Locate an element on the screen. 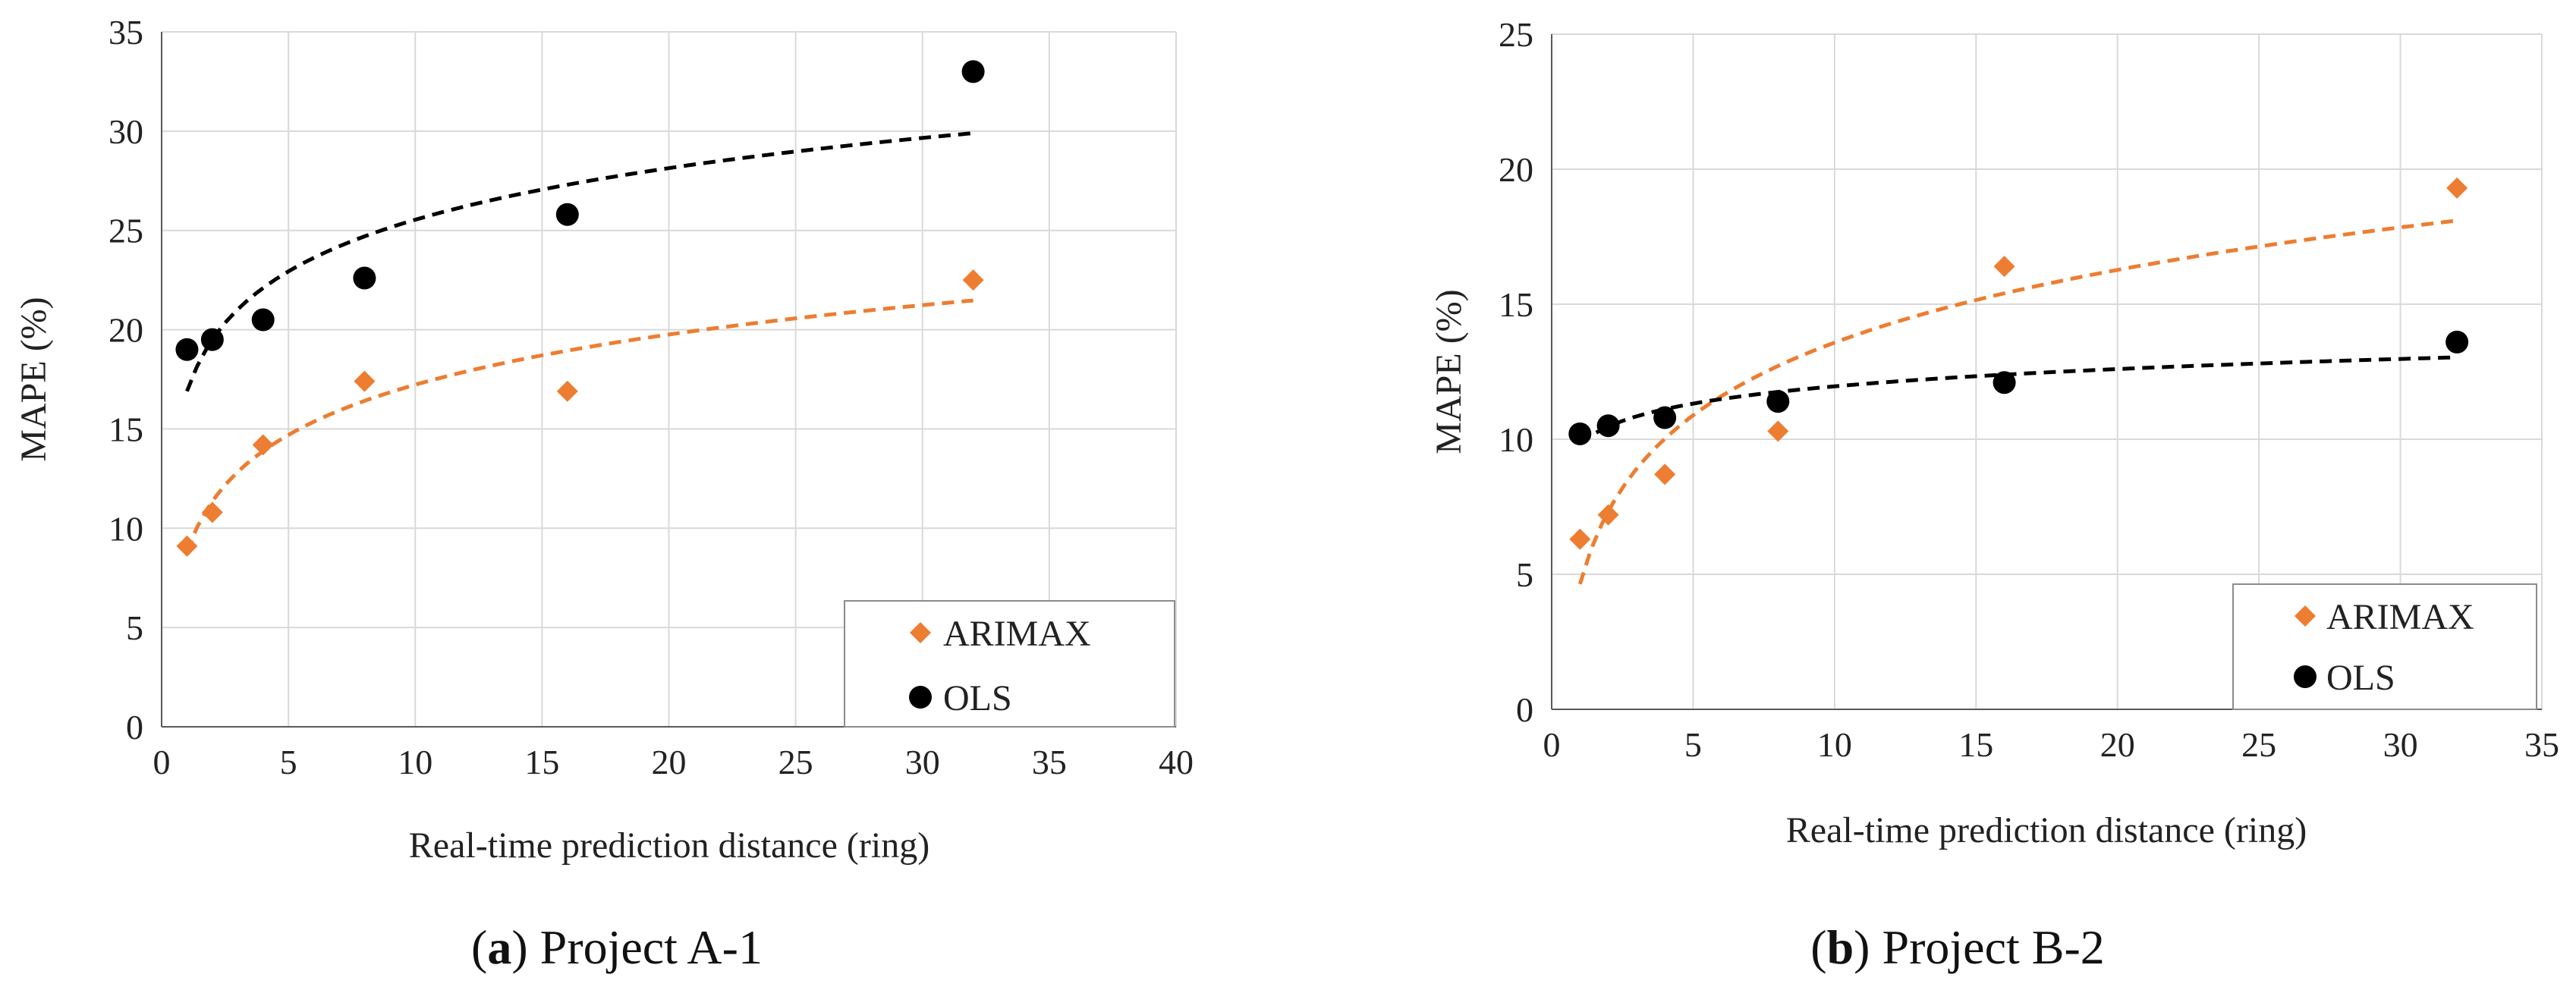 This screenshot has width=2576, height=987. caption-b: (b) Project B-2 is located at coordinates (1957, 947).